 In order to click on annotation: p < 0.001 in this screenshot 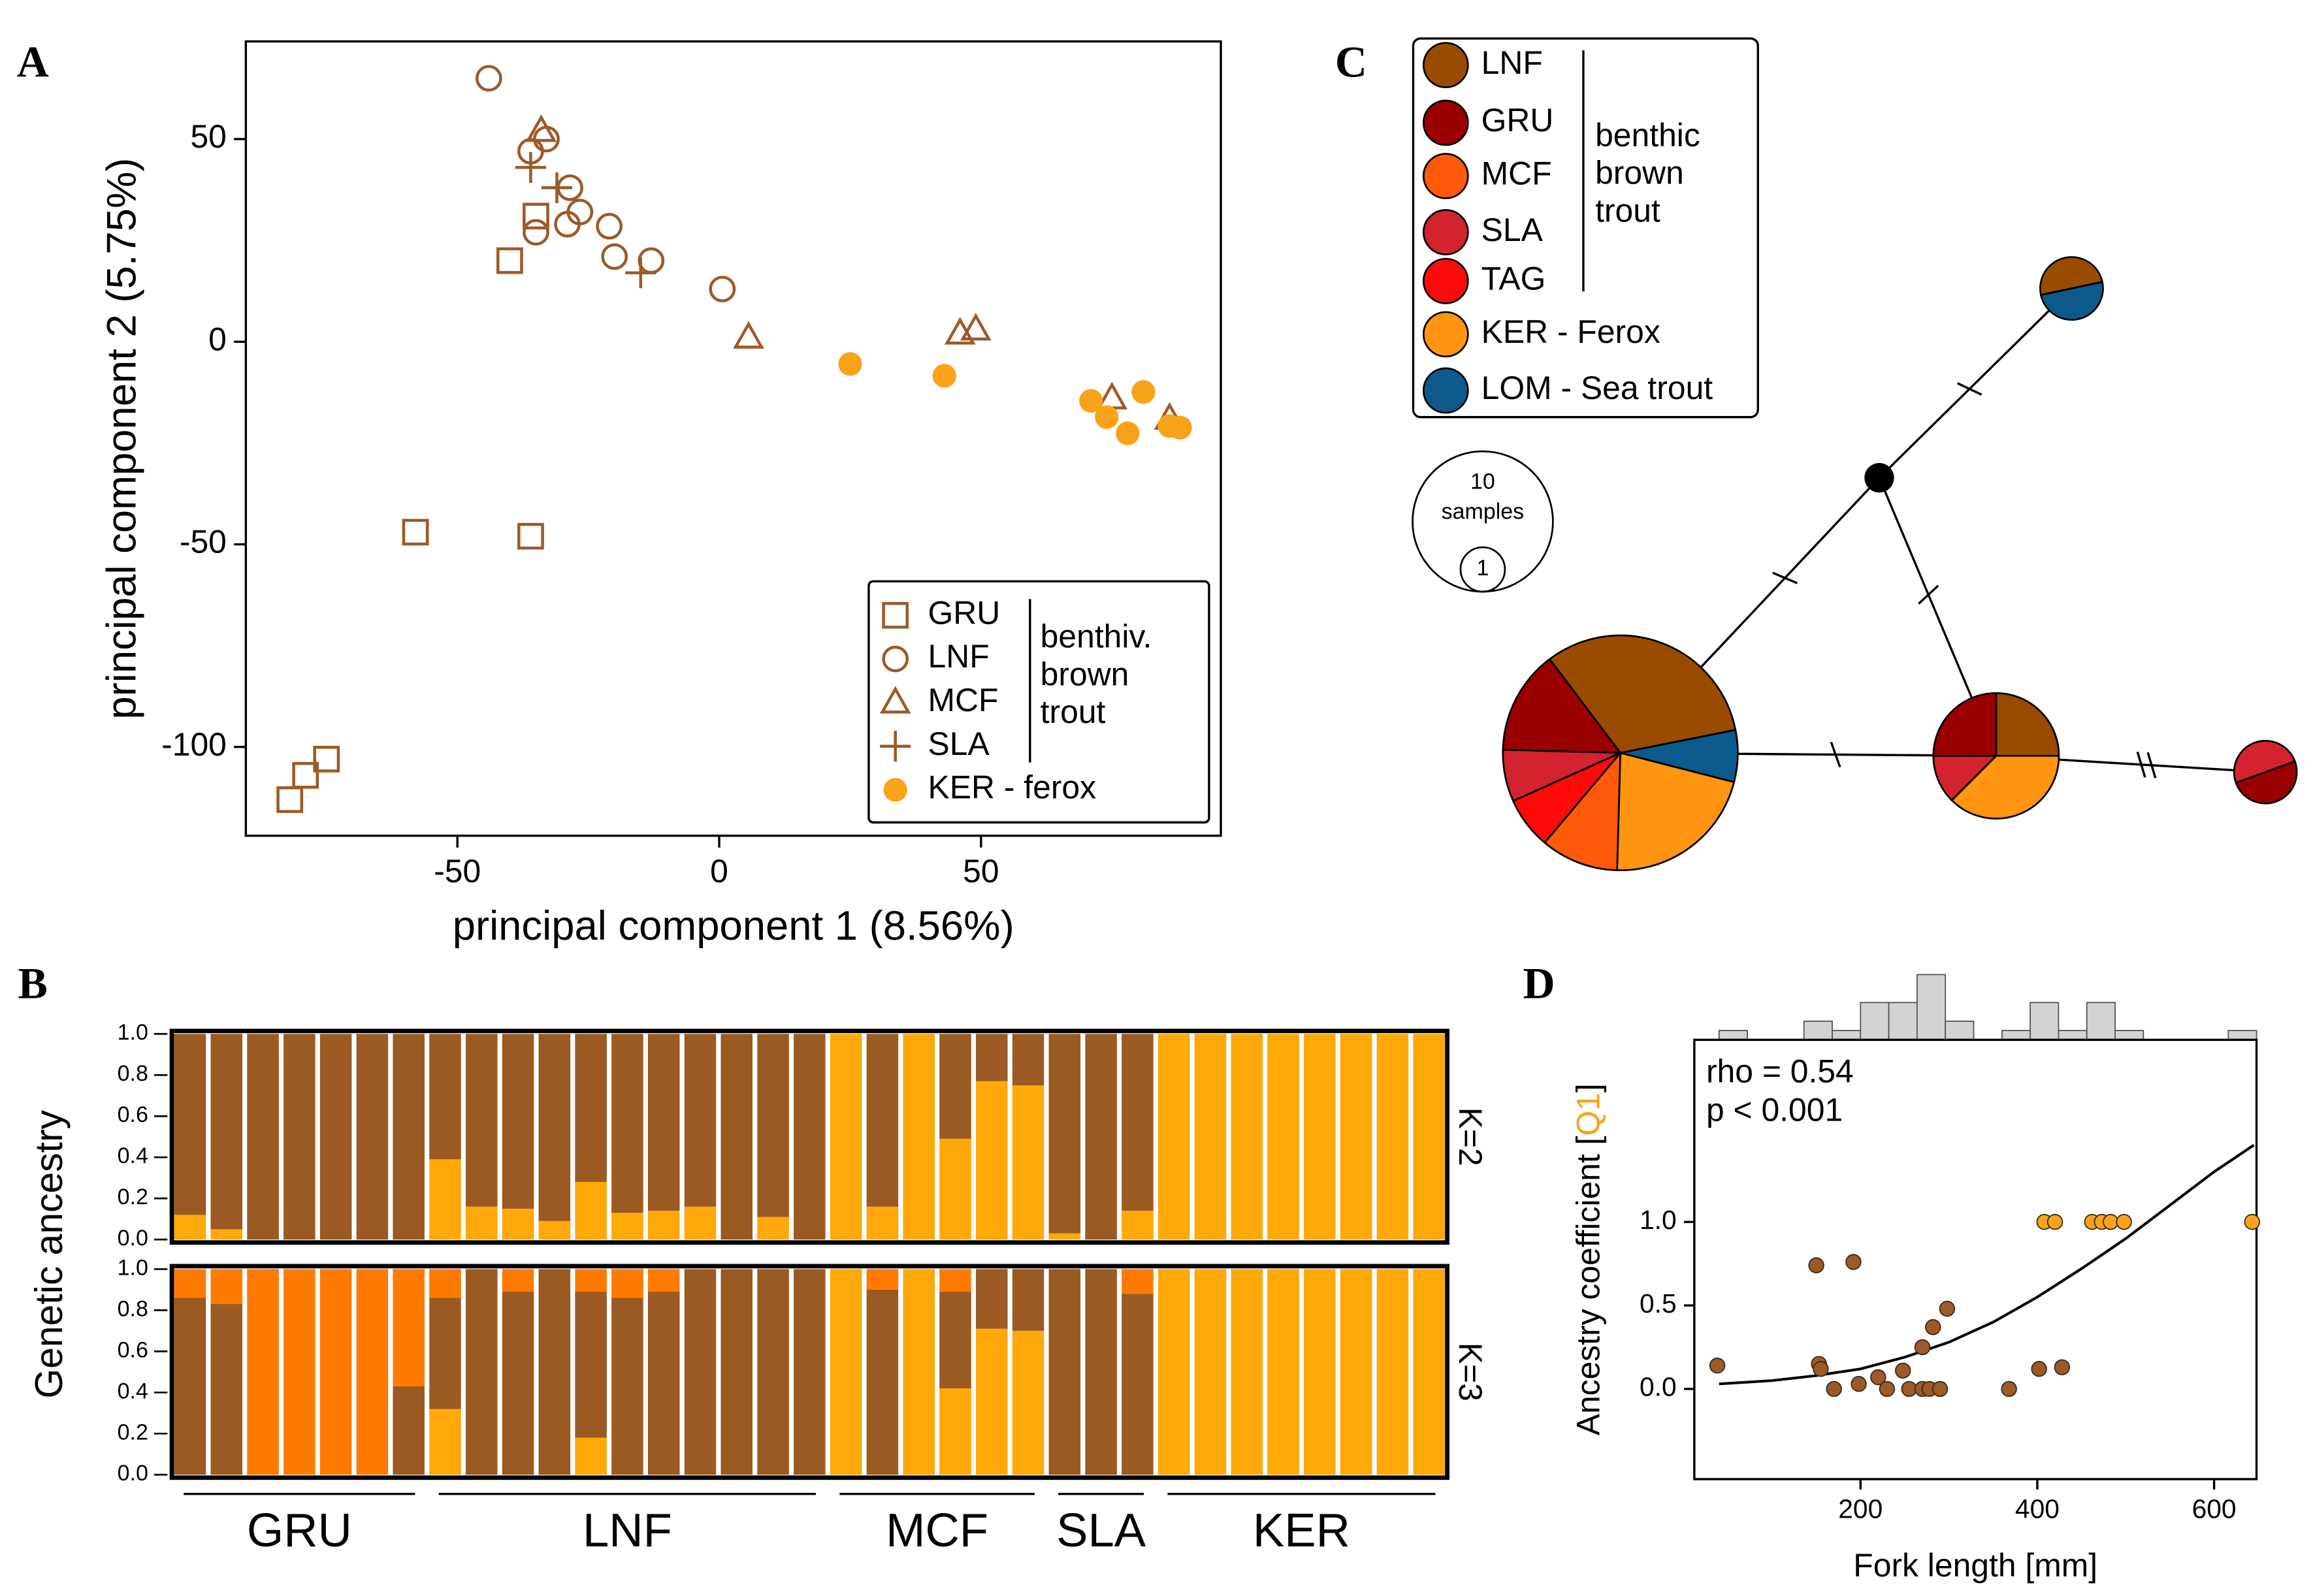, I will do `click(1774, 1109)`.